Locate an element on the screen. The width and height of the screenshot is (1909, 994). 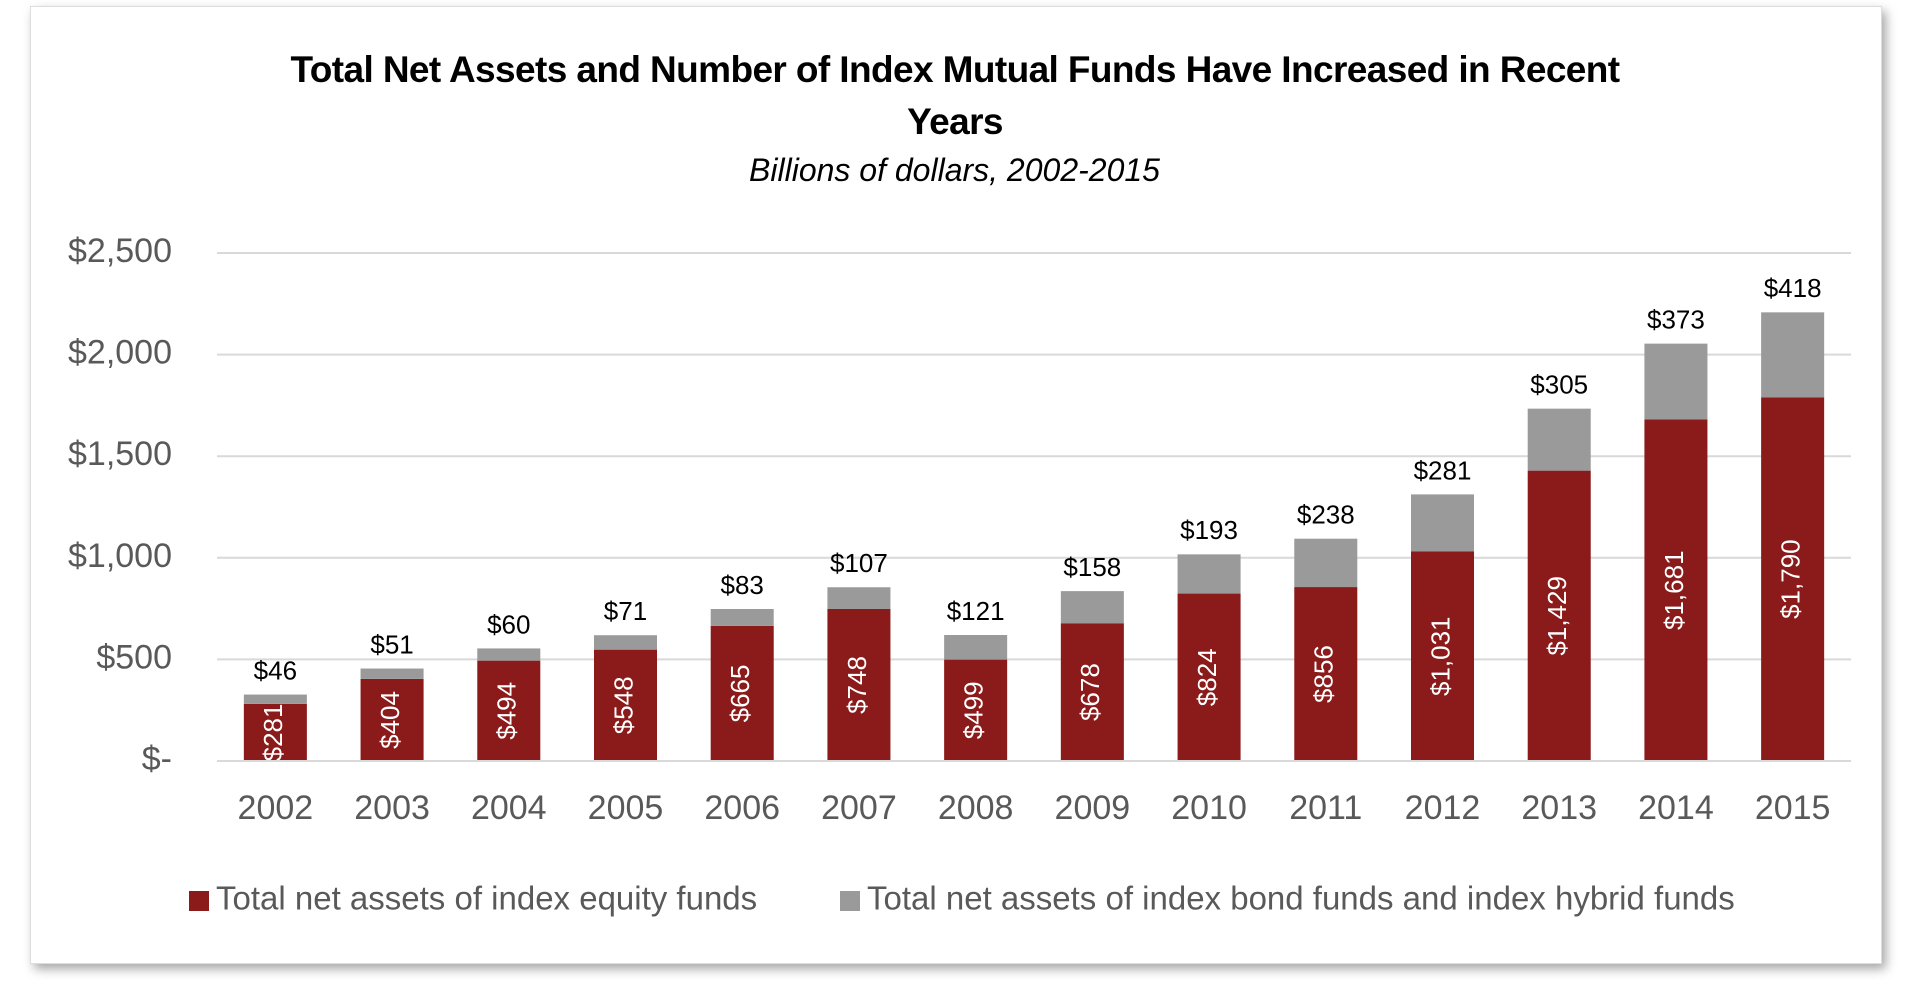
value-label: $60 is located at coordinates (508, 624).